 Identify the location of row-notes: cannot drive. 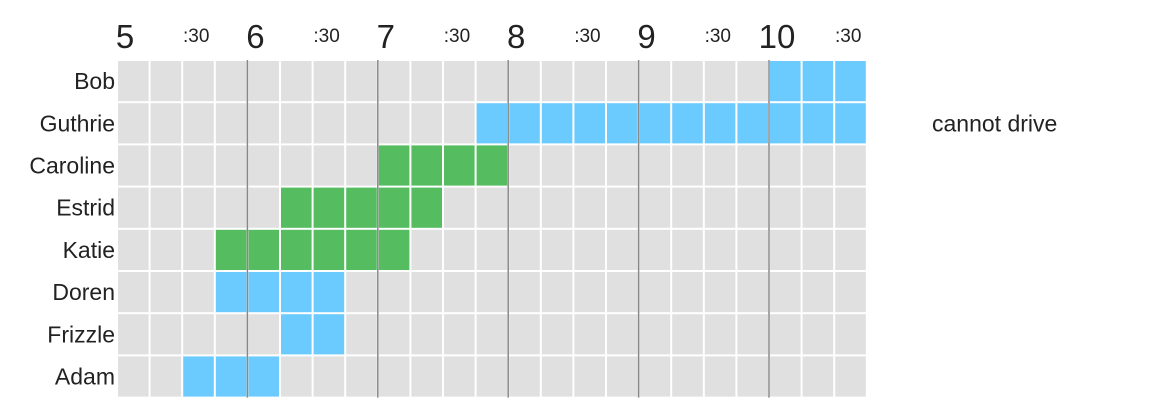
(994, 123).